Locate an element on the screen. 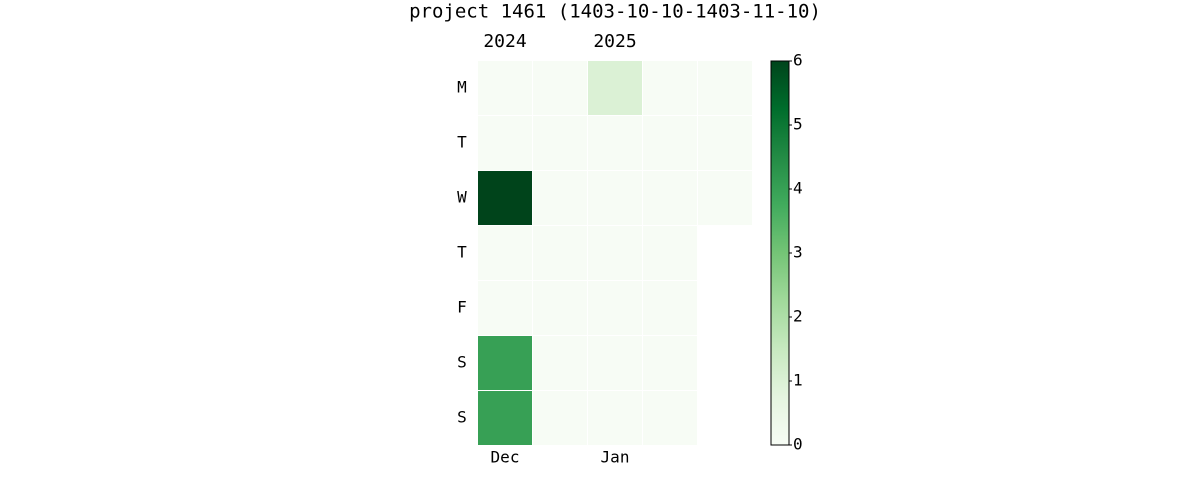 The width and height of the screenshot is (1200, 500). colorbar-tick-label: 3 is located at coordinates (798, 252).